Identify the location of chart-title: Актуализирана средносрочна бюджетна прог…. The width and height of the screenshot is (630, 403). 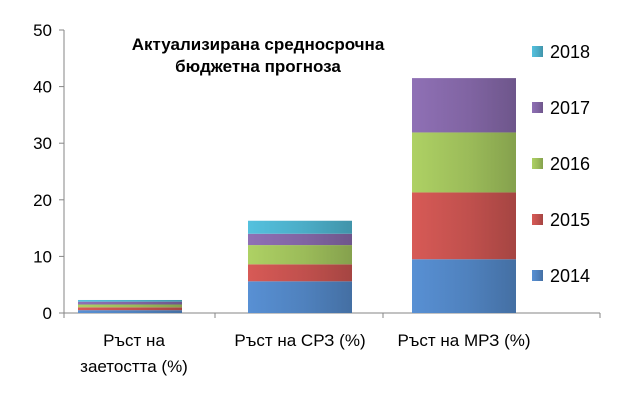
(258, 55).